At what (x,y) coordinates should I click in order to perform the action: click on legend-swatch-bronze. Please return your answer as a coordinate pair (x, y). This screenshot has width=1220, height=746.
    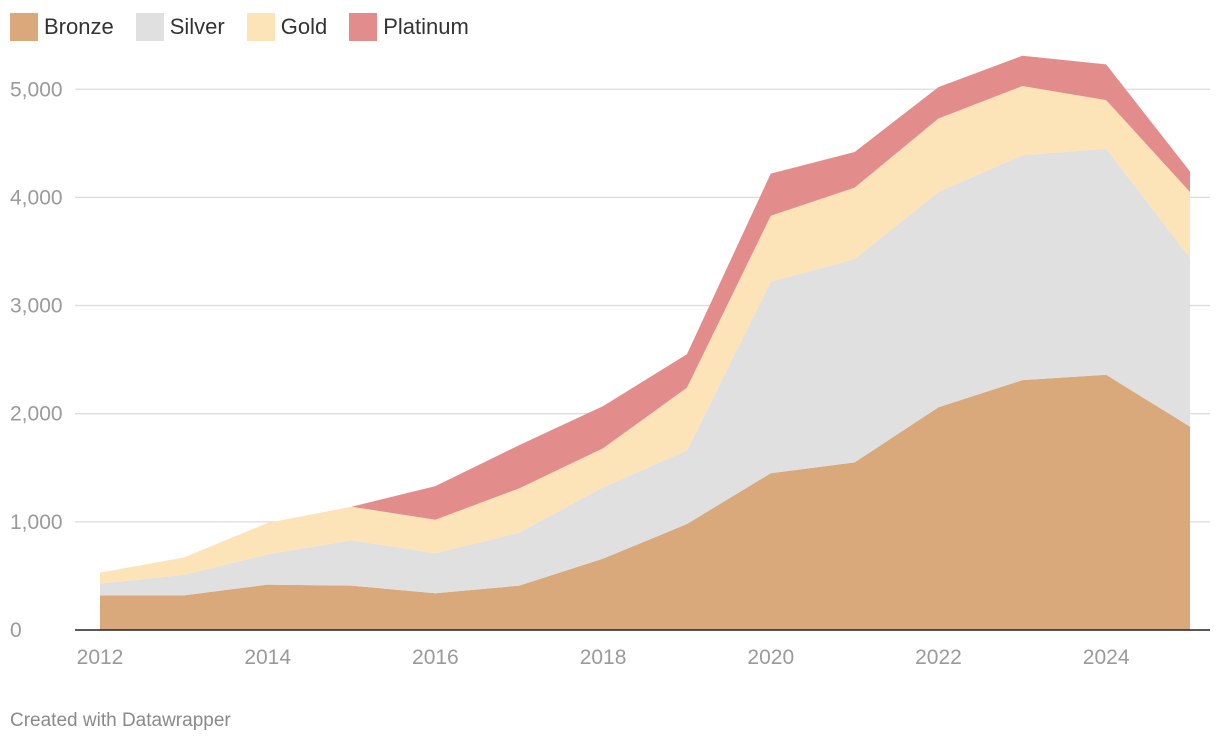
    Looking at the image, I should click on (24, 27).